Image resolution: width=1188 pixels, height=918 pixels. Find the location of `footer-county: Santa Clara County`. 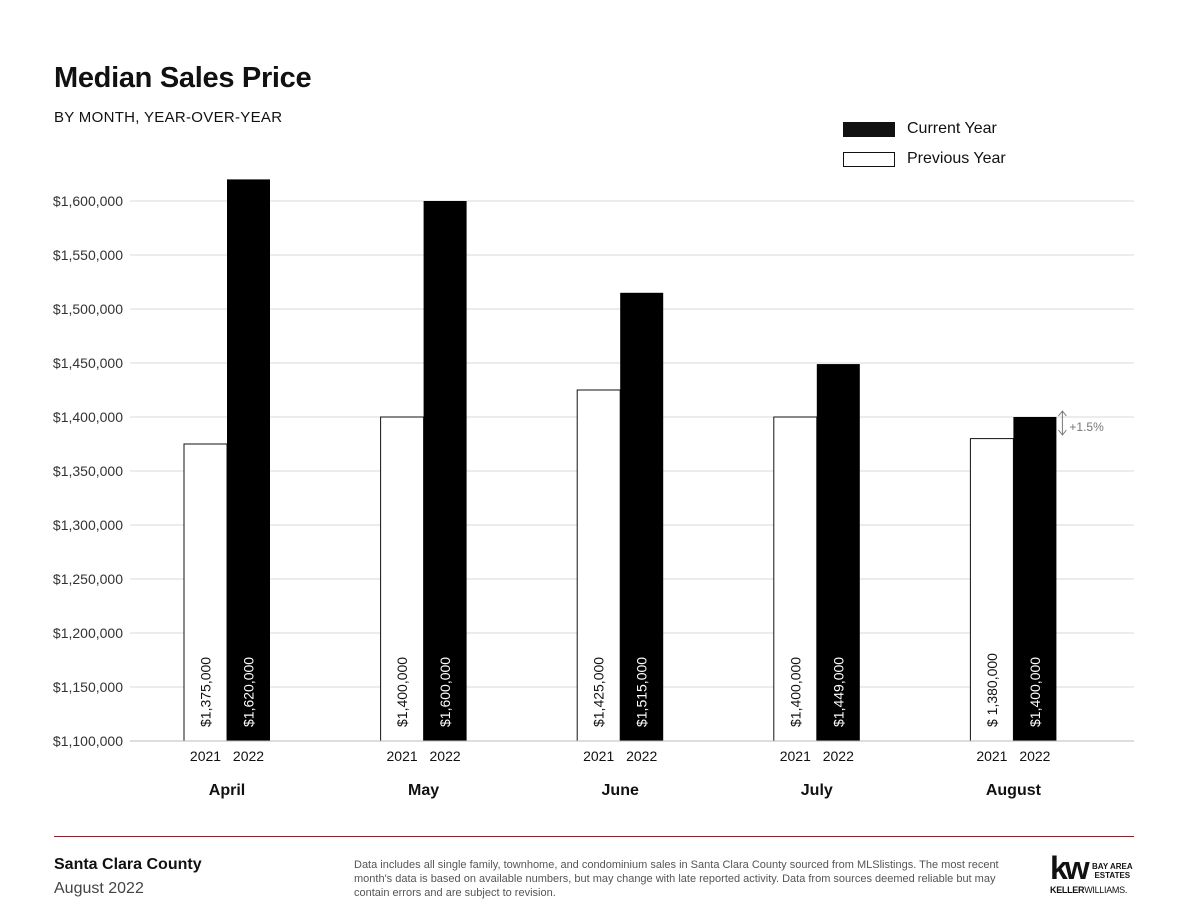

footer-county: Santa Clara County is located at coordinates (128, 864).